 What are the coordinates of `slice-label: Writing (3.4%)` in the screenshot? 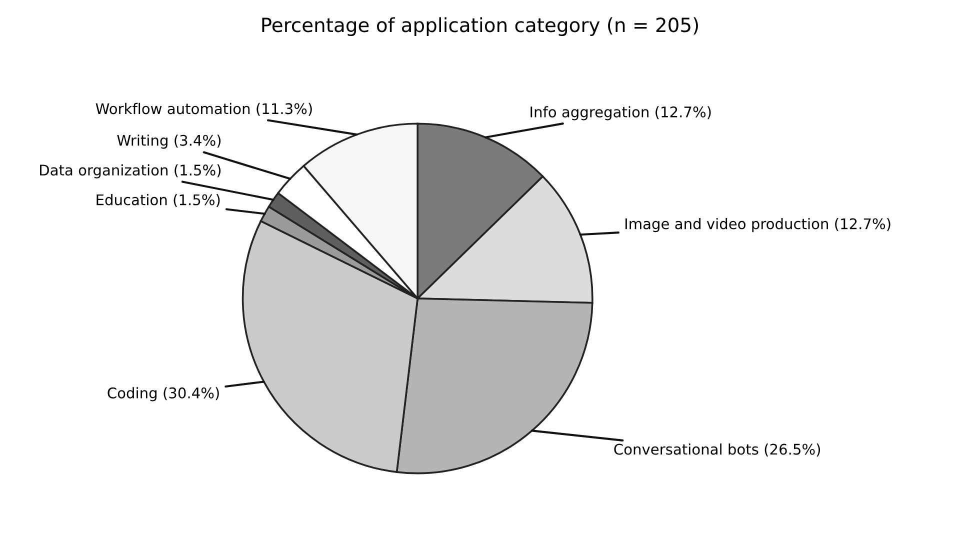 It's located at (169, 141).